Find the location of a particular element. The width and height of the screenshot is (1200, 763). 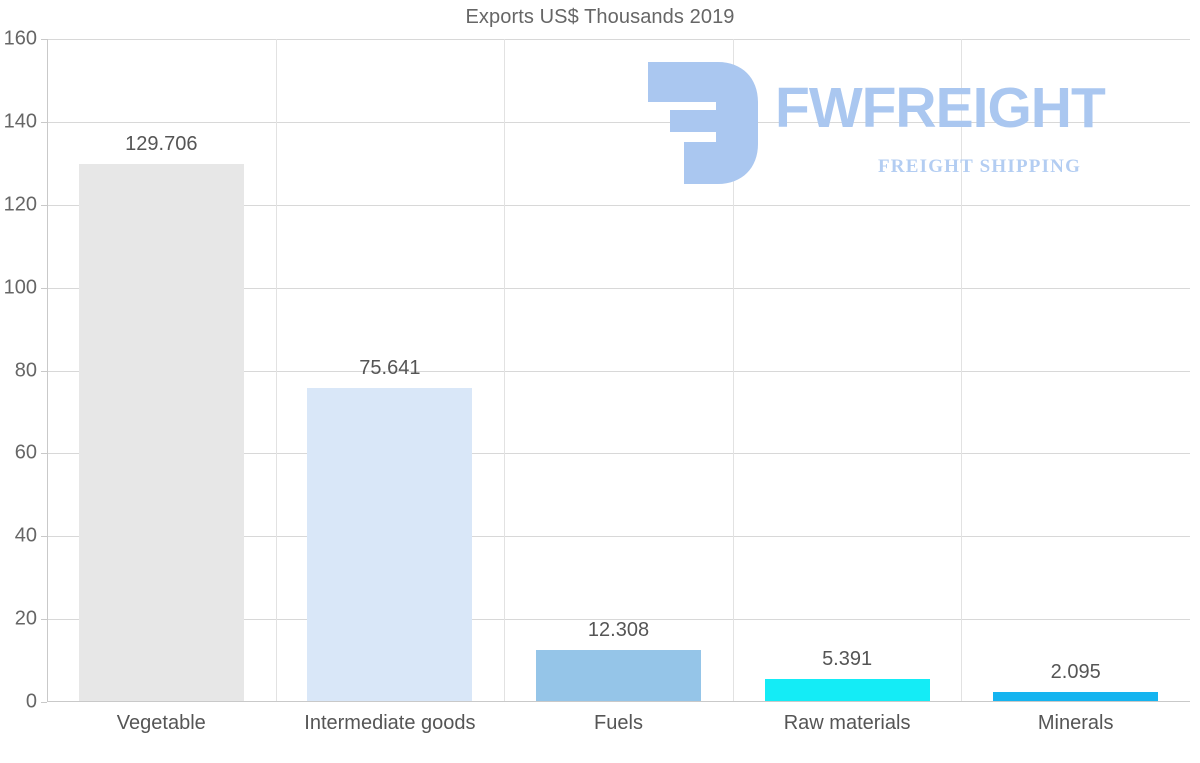

y-axis-line is located at coordinates (47, 370).